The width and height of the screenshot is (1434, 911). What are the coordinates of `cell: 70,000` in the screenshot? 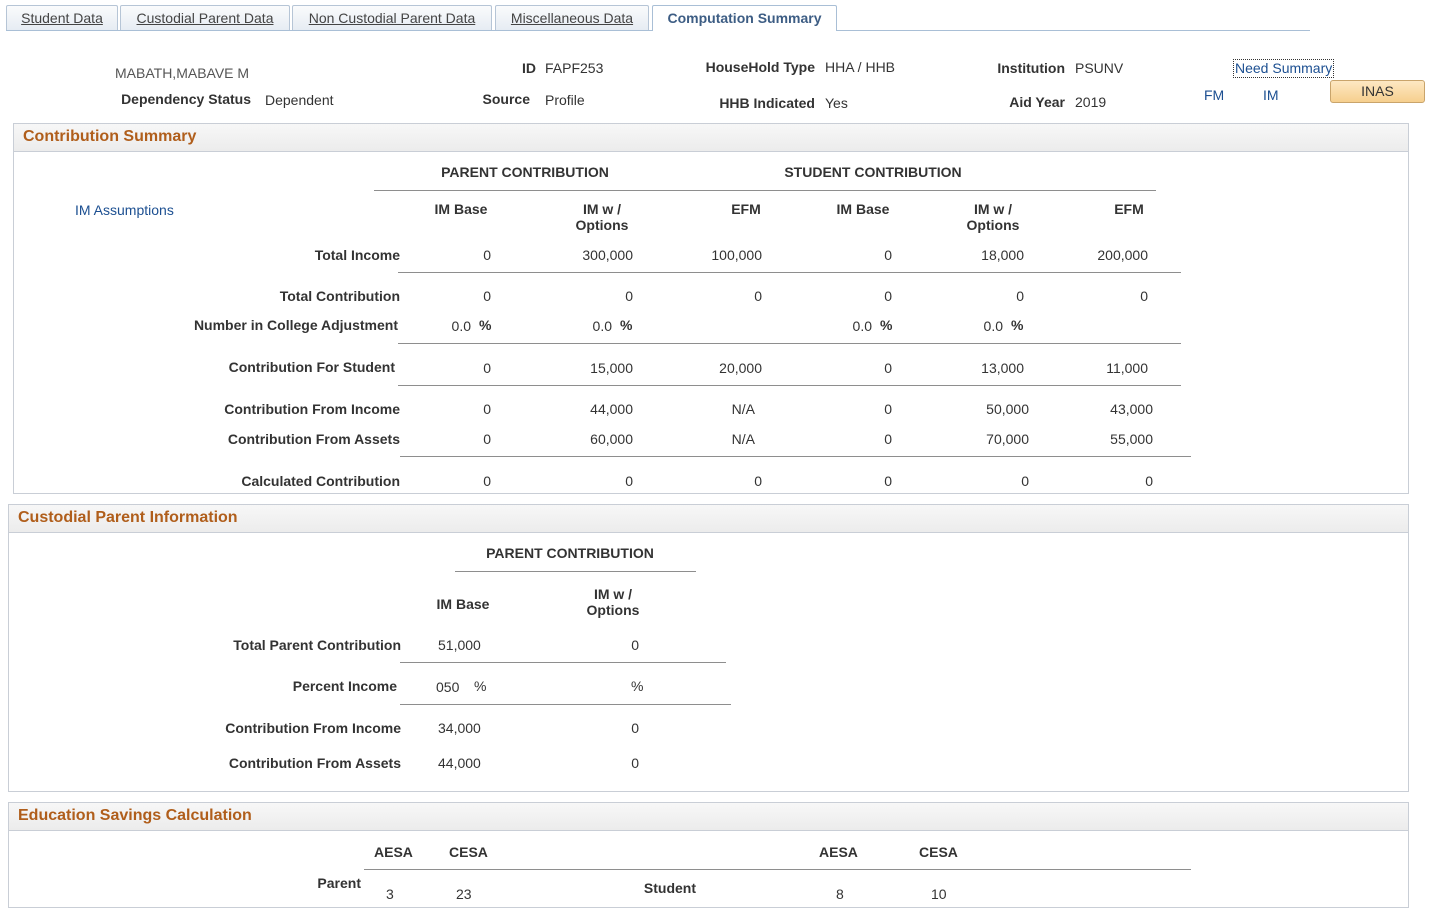 It's located at (1007, 439).